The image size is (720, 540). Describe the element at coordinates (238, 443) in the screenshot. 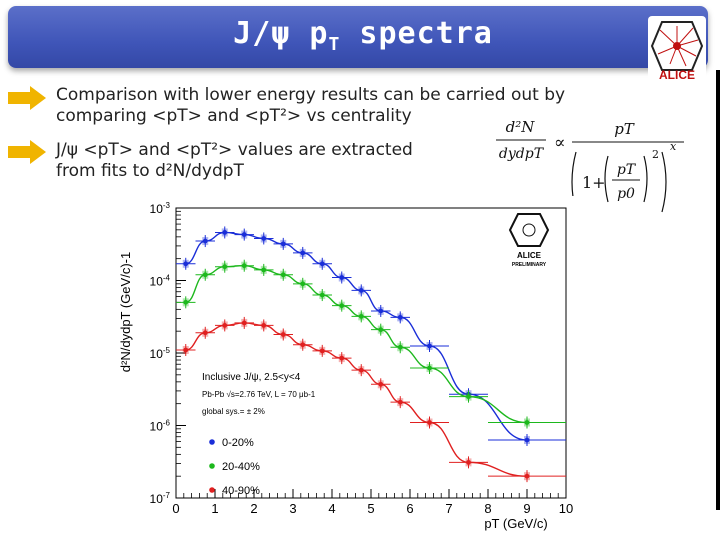

I see `legend-label: 0-20%` at that location.